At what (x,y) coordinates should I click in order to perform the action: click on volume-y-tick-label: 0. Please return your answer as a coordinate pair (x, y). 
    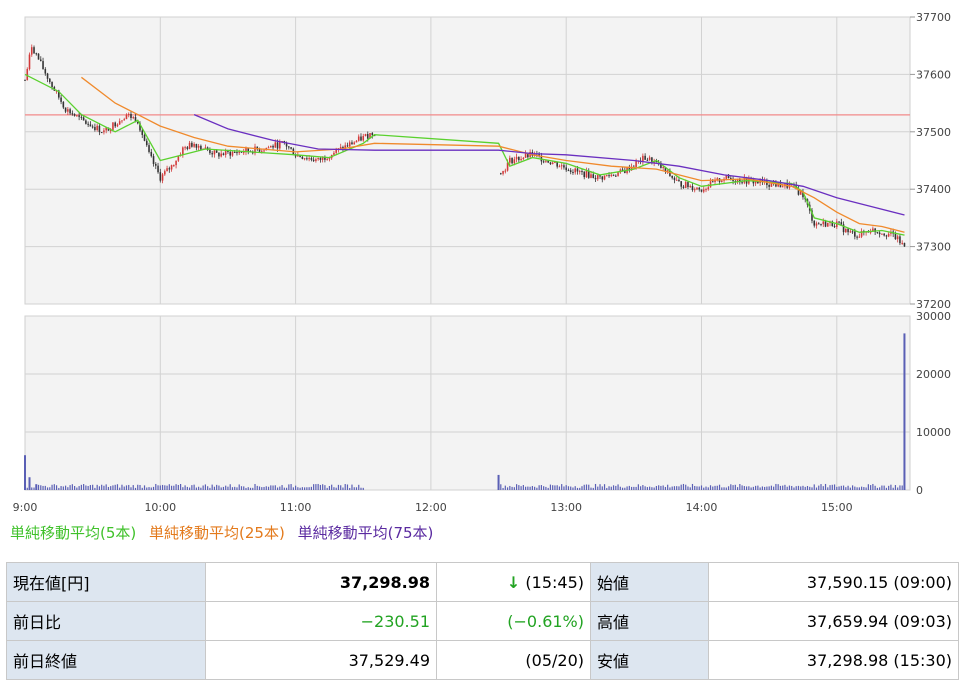
    Looking at the image, I should click on (919, 490).